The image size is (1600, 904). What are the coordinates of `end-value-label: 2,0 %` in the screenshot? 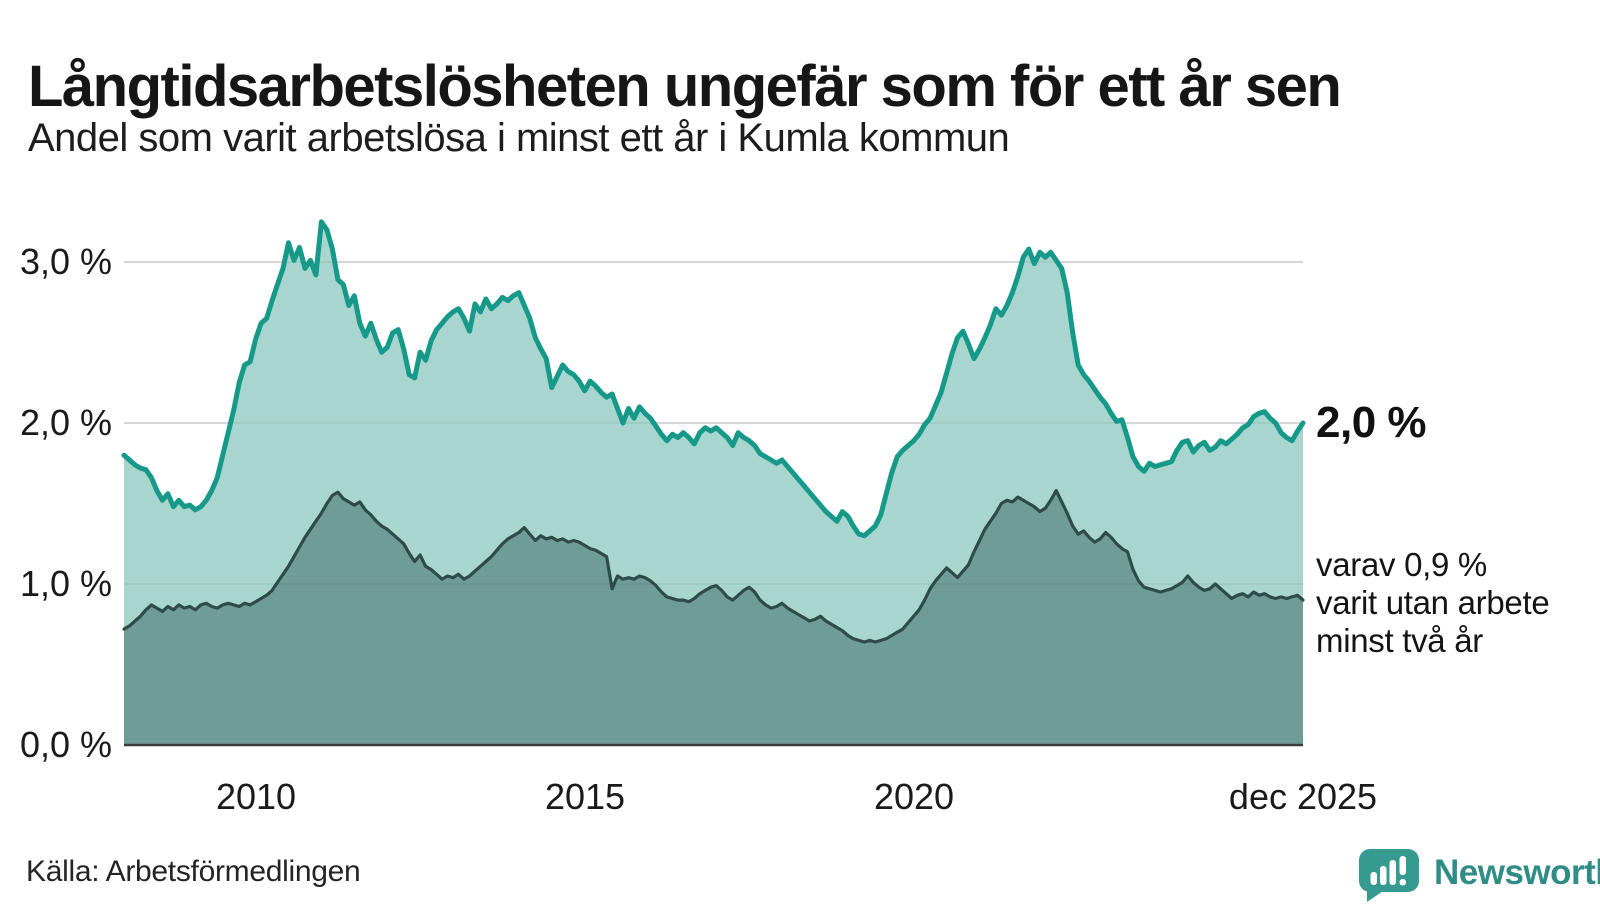 It's located at (1371, 422).